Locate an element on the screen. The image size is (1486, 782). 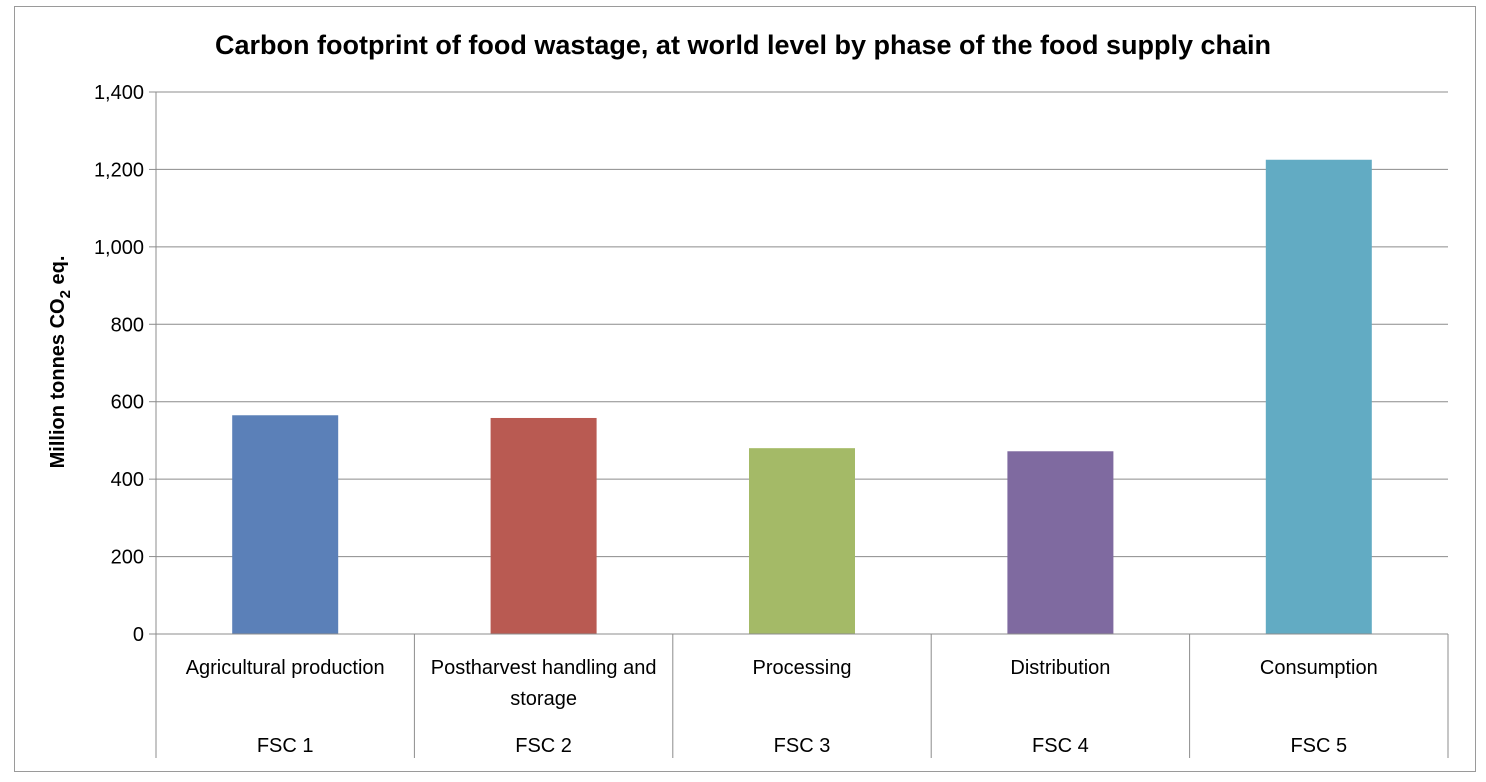
category-label: Agricultural production is located at coordinates (285, 668).